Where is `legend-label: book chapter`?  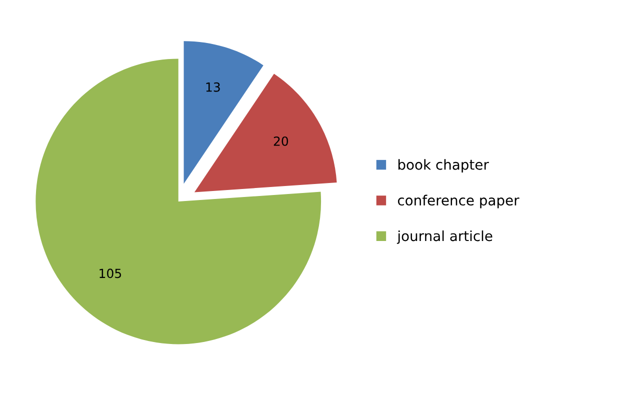
legend-label: book chapter is located at coordinates (443, 166).